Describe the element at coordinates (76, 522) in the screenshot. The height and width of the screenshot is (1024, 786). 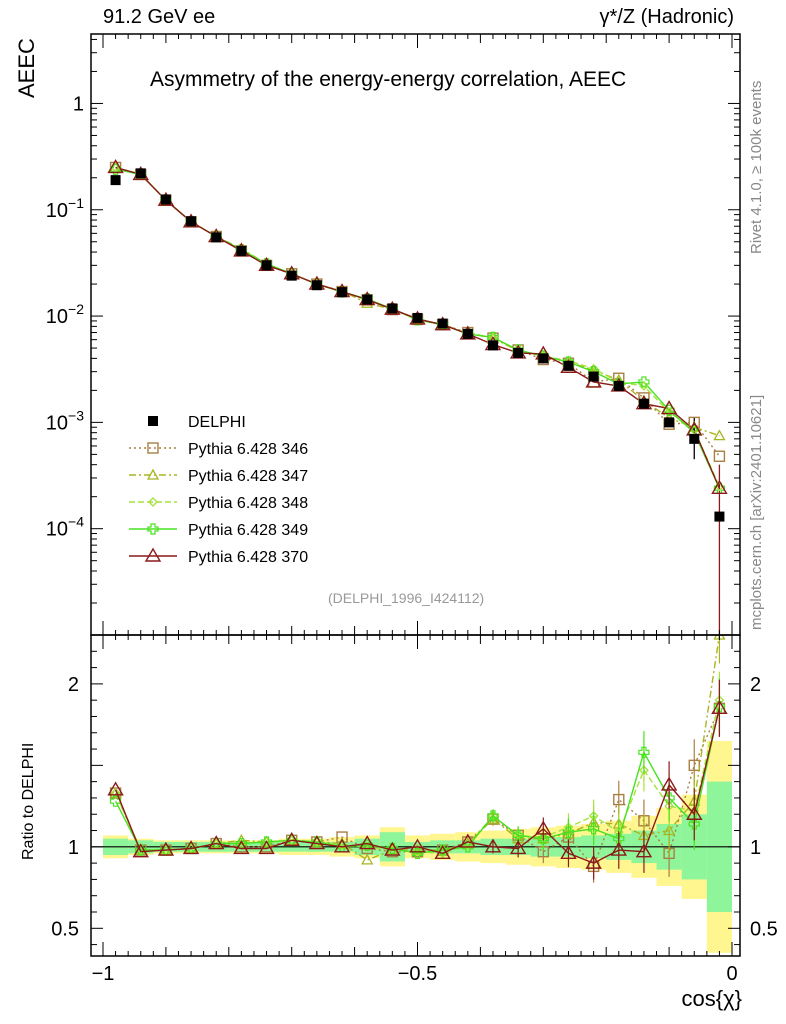
I see `tick-exponent: −4` at that location.